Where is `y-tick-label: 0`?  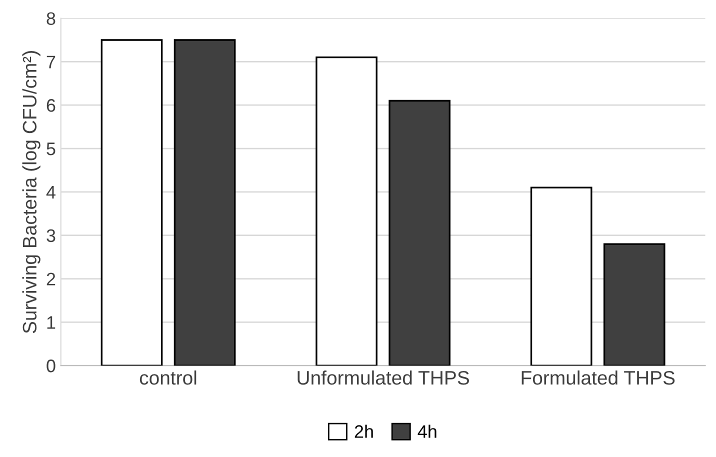
y-tick-label: 0 is located at coordinates (51, 366).